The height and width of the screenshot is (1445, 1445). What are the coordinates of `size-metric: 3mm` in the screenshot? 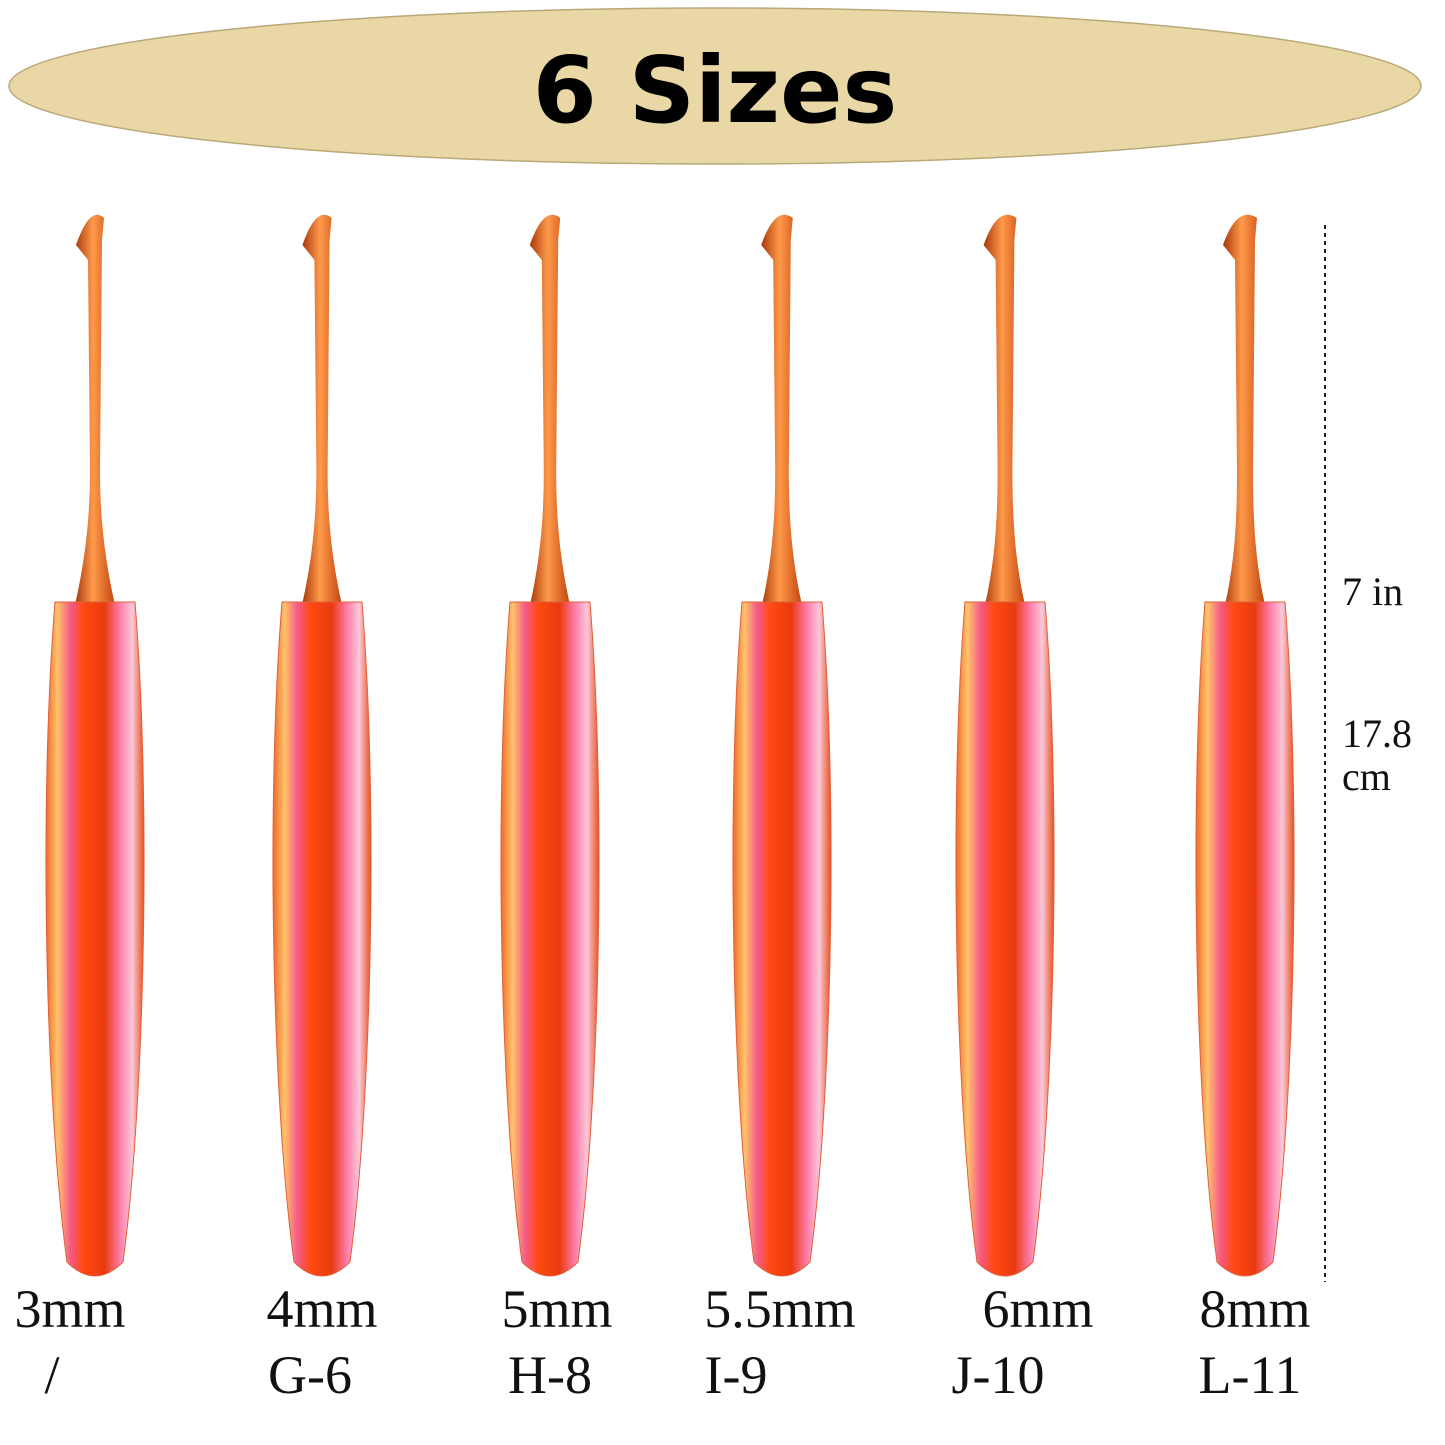 It's located at (69, 1309).